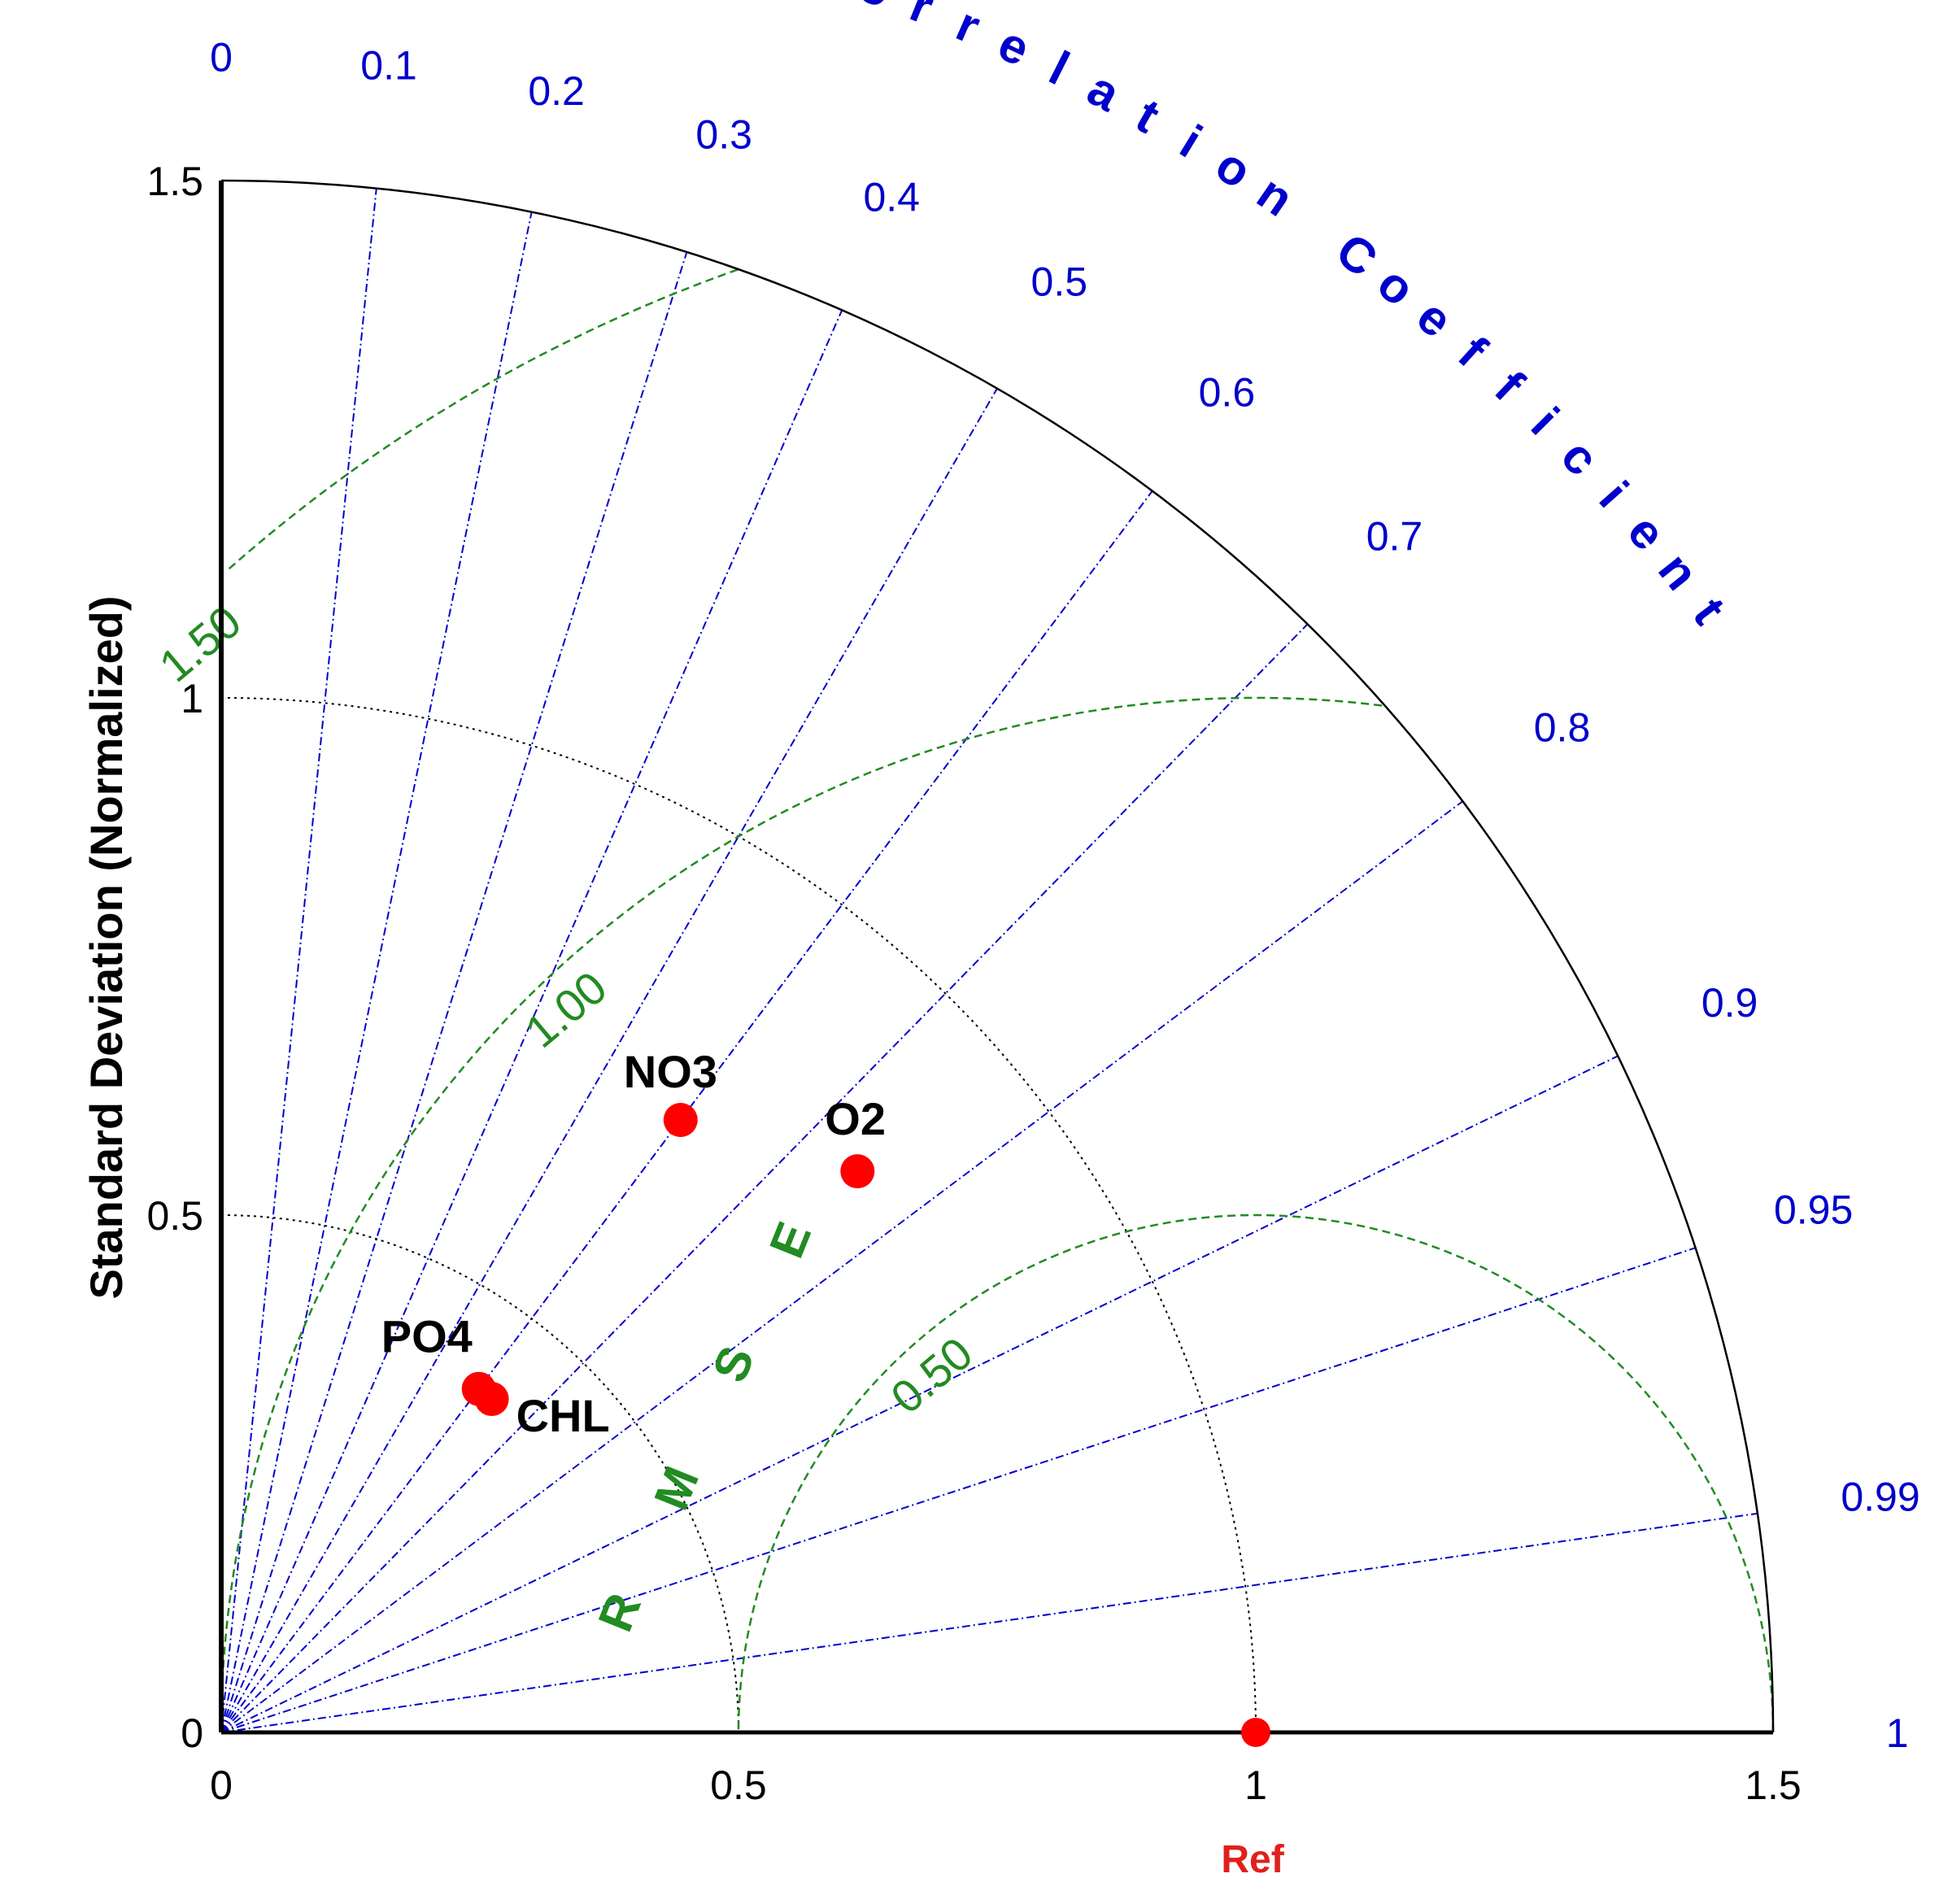  Describe the element at coordinates (1228, 392) in the screenshot. I see `correlation-tick-label: 0.6` at that location.